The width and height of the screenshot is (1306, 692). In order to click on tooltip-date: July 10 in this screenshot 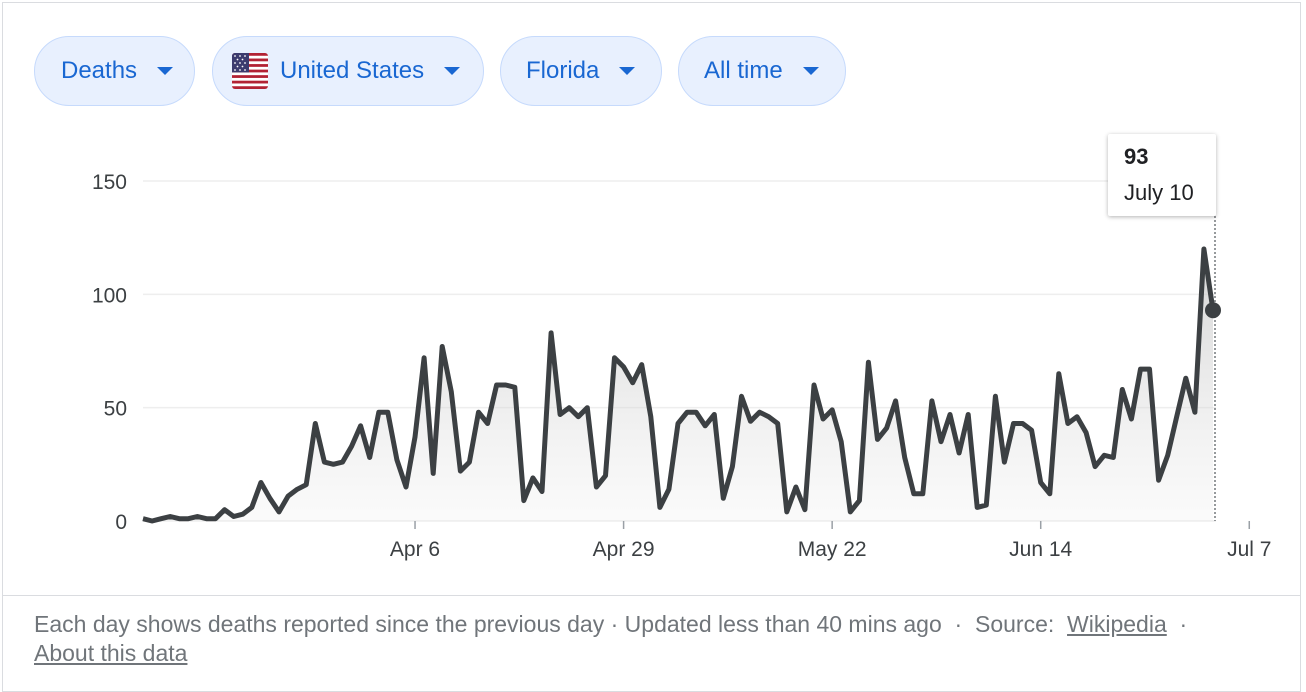, I will do `click(1159, 192)`.